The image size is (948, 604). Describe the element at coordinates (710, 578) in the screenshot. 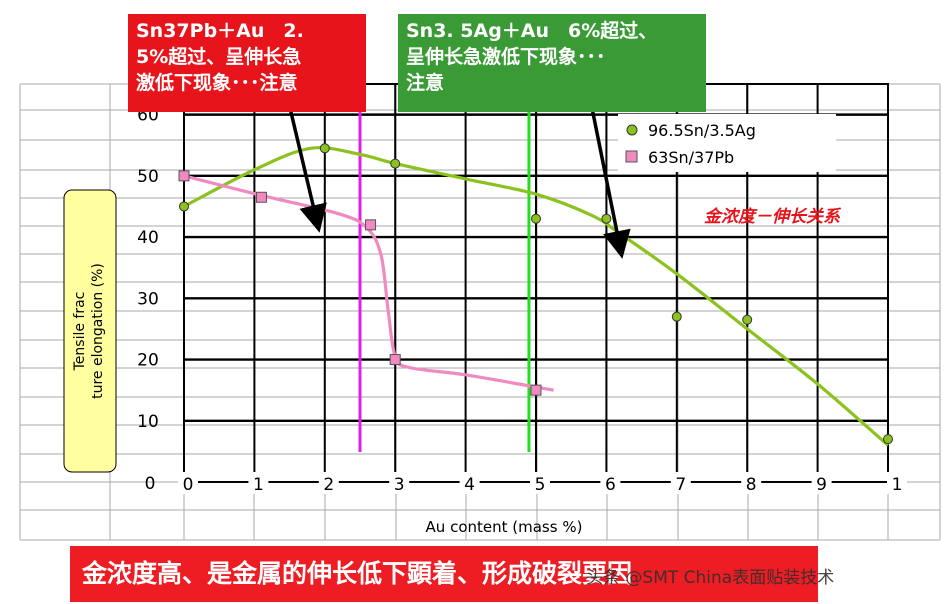

I see `watermark: 头条 @SMT China表面贴装技术` at that location.